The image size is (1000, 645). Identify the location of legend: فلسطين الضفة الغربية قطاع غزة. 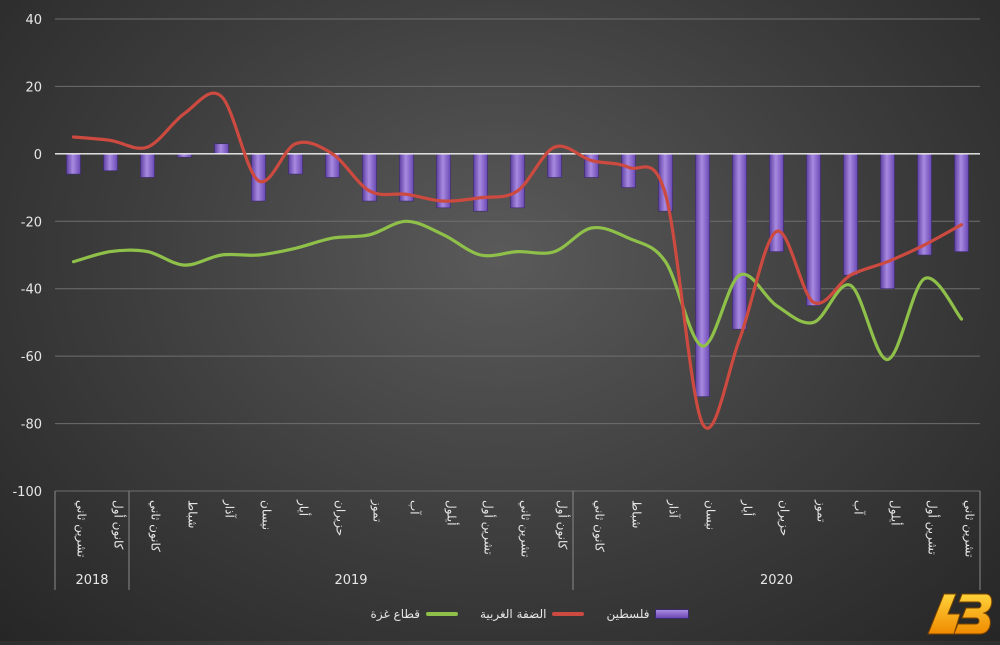
(530, 614).